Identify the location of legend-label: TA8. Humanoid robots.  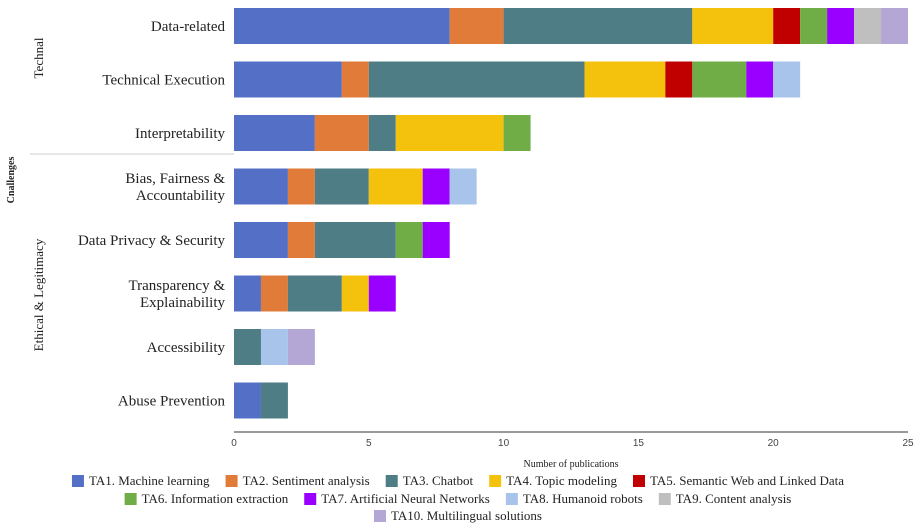
(583, 498).